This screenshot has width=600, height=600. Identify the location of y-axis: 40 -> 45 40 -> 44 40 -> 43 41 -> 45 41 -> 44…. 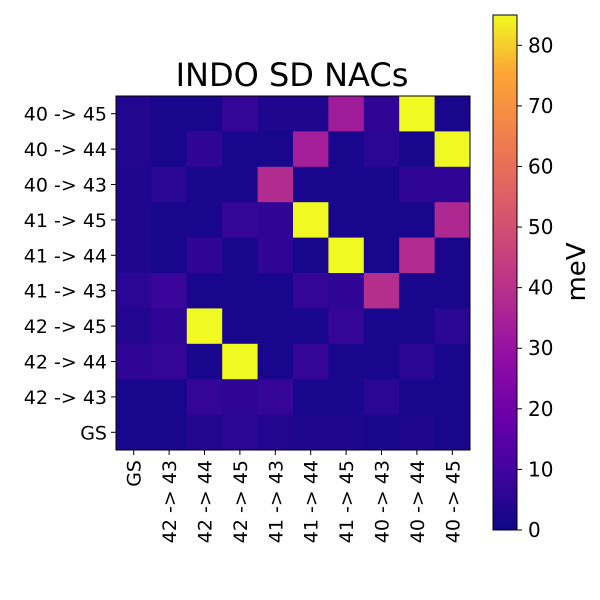
(70, 274).